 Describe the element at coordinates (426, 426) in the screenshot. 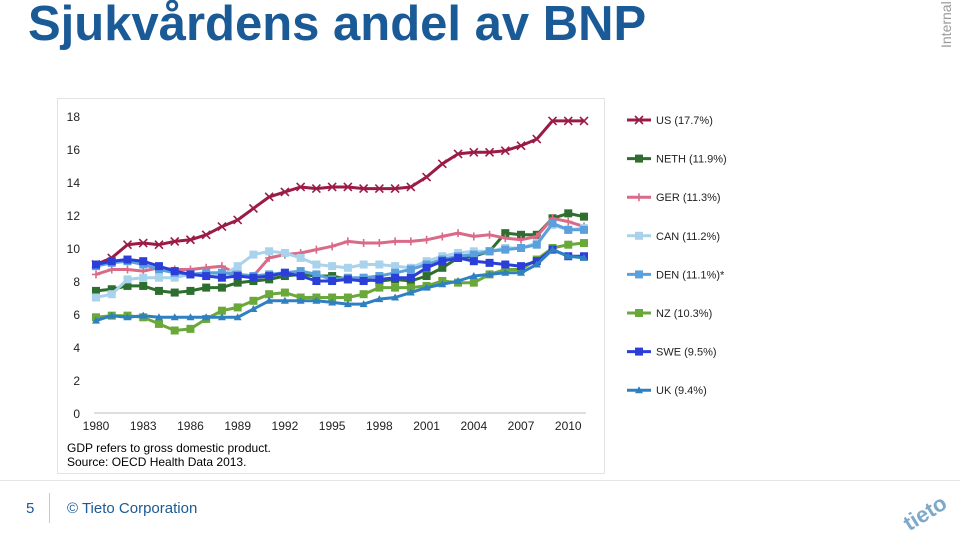

I see `x-tick-label: 2001` at that location.